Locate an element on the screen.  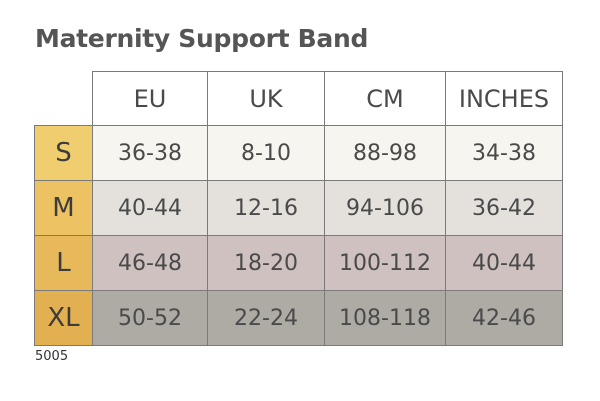
corner-cell is located at coordinates (64, 99).